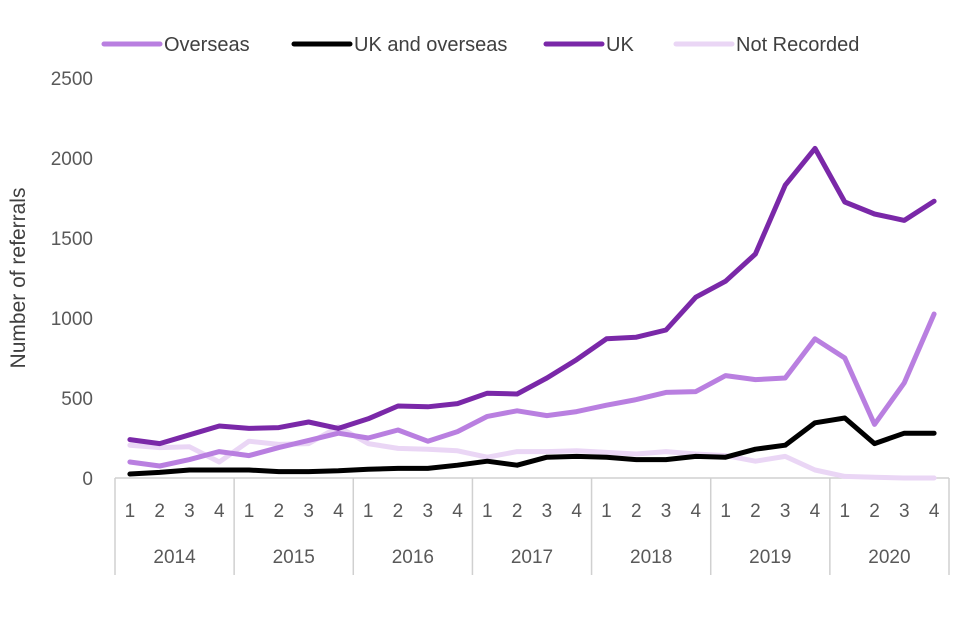  What do you see at coordinates (72, 239) in the screenshot?
I see `y-tick-label: 1500` at bounding box center [72, 239].